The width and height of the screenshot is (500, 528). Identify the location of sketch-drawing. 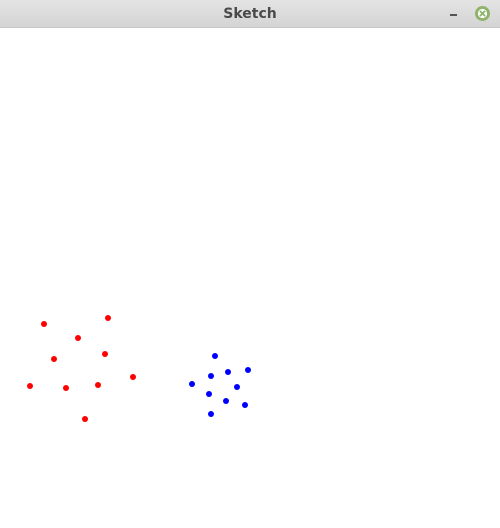
(139, 368).